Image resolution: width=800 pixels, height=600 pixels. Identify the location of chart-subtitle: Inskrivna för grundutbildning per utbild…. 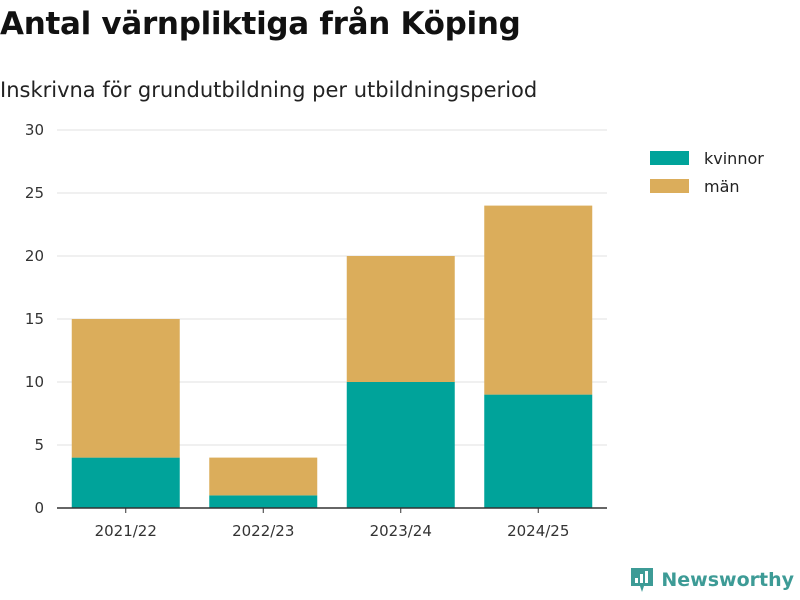
(269, 90).